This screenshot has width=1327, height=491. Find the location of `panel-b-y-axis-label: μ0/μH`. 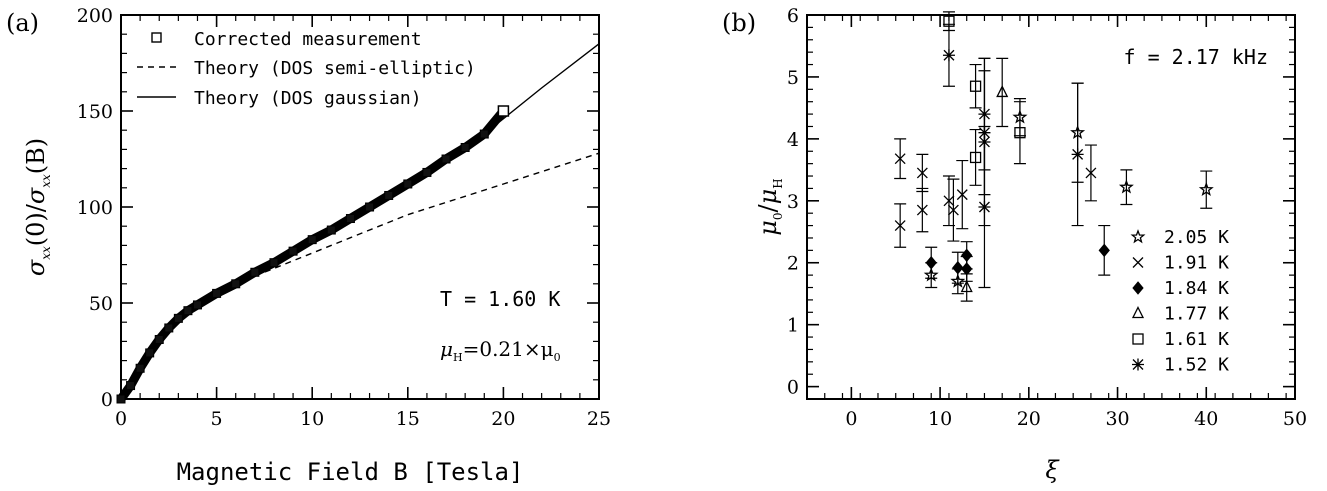

panel-b-y-axis-label: μ0/μH is located at coordinates (769, 206).